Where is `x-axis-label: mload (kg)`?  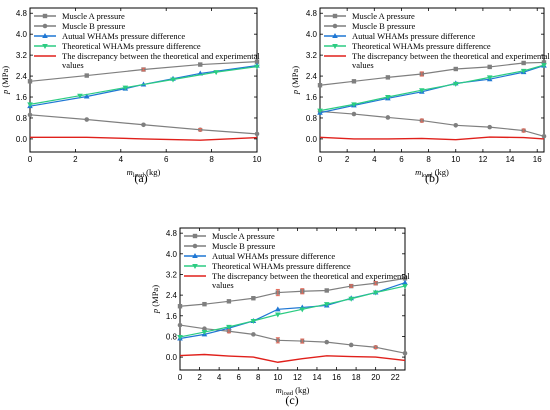
x-axis-label: mload (kg) is located at coordinates (144, 173).